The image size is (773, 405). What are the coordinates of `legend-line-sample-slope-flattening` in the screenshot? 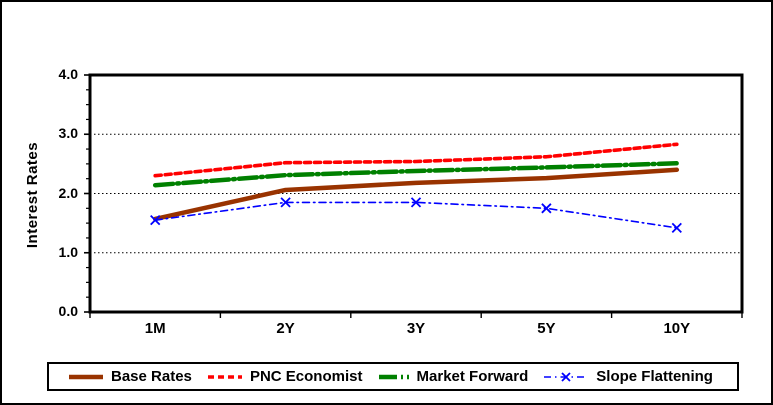 It's located at (566, 376).